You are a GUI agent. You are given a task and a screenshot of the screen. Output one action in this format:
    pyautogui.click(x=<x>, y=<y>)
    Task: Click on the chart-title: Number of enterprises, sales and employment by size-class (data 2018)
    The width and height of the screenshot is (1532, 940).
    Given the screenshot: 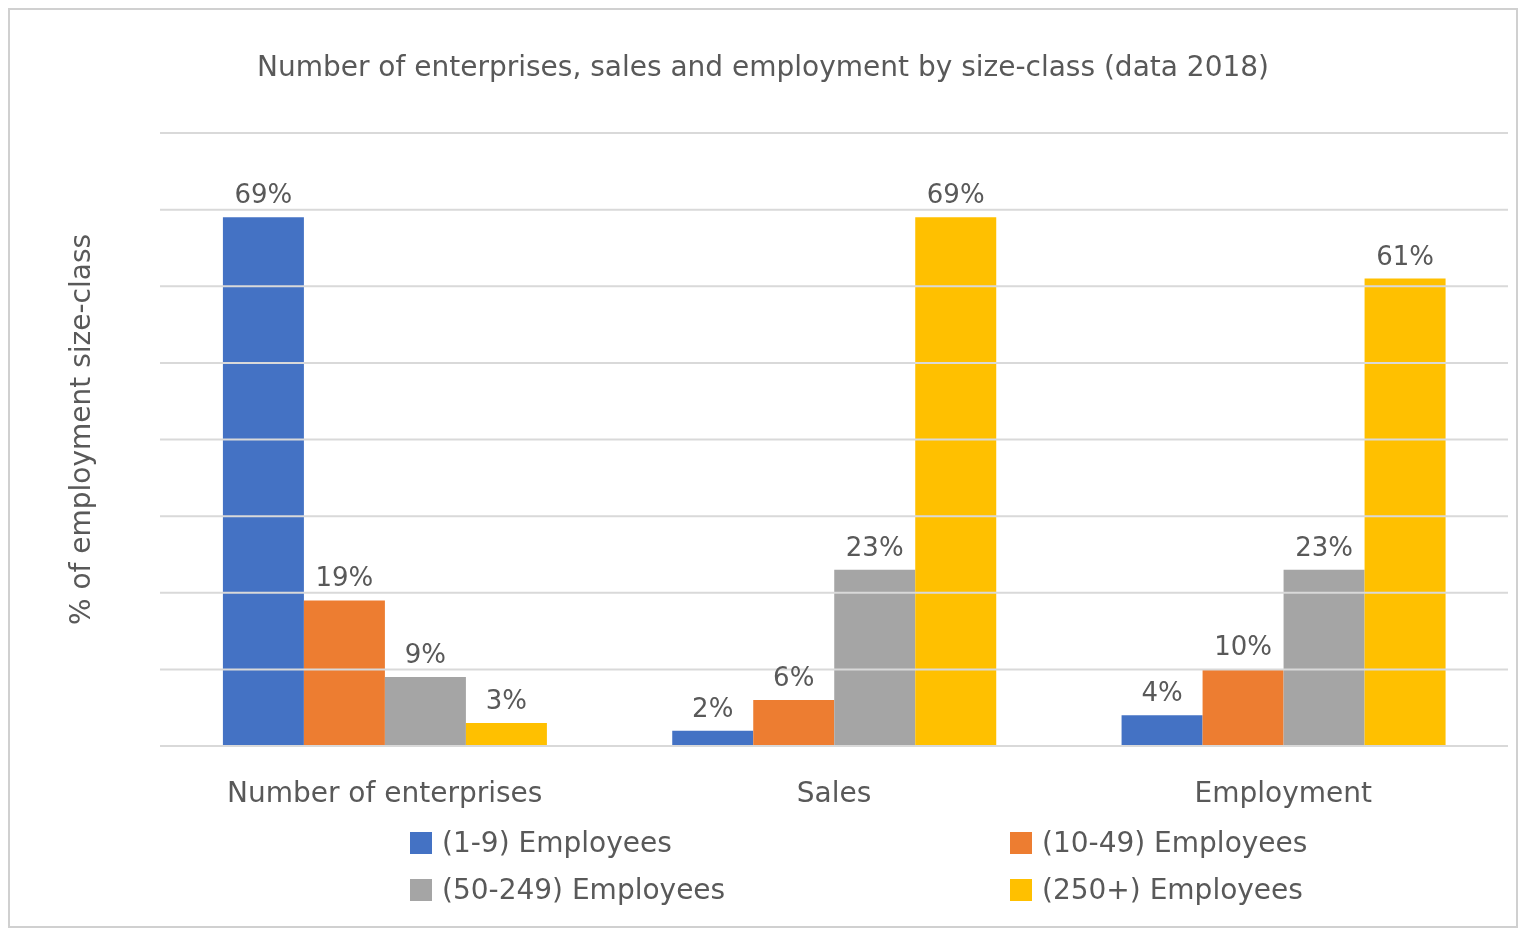 What is the action you would take?
    pyautogui.click(x=762, y=66)
    